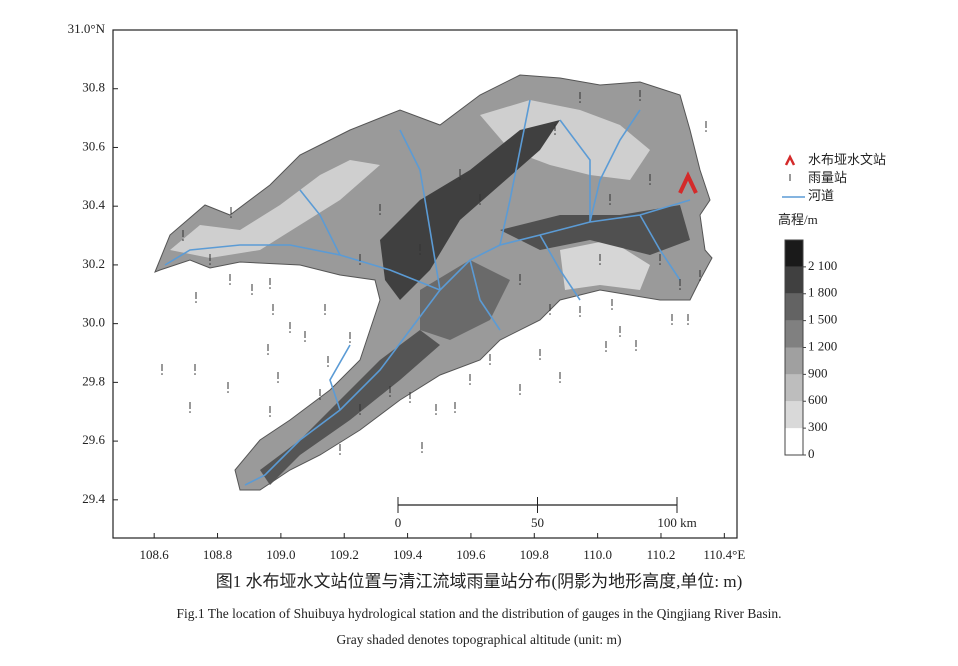 The width and height of the screenshot is (958, 666). Describe the element at coordinates (822, 292) in the screenshot. I see `colorbar-label: 1 800` at that location.